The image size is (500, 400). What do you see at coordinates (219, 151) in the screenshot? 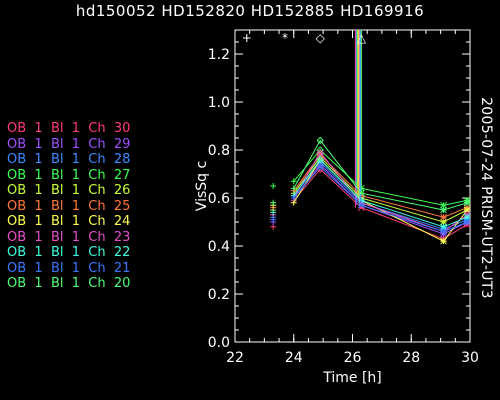
I see `y-tick-label: 0.8` at bounding box center [219, 151].